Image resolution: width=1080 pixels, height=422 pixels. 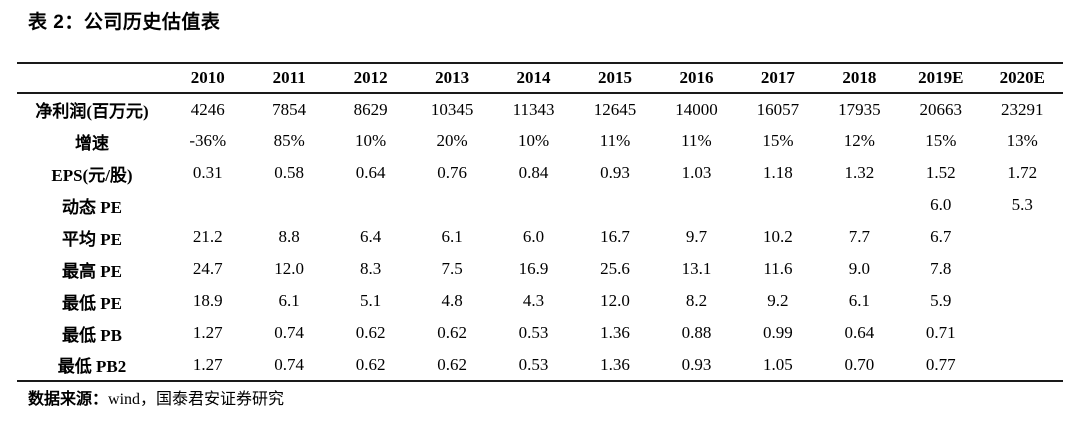 I want to click on row-label: EPS(元/股), so click(x=92, y=175).